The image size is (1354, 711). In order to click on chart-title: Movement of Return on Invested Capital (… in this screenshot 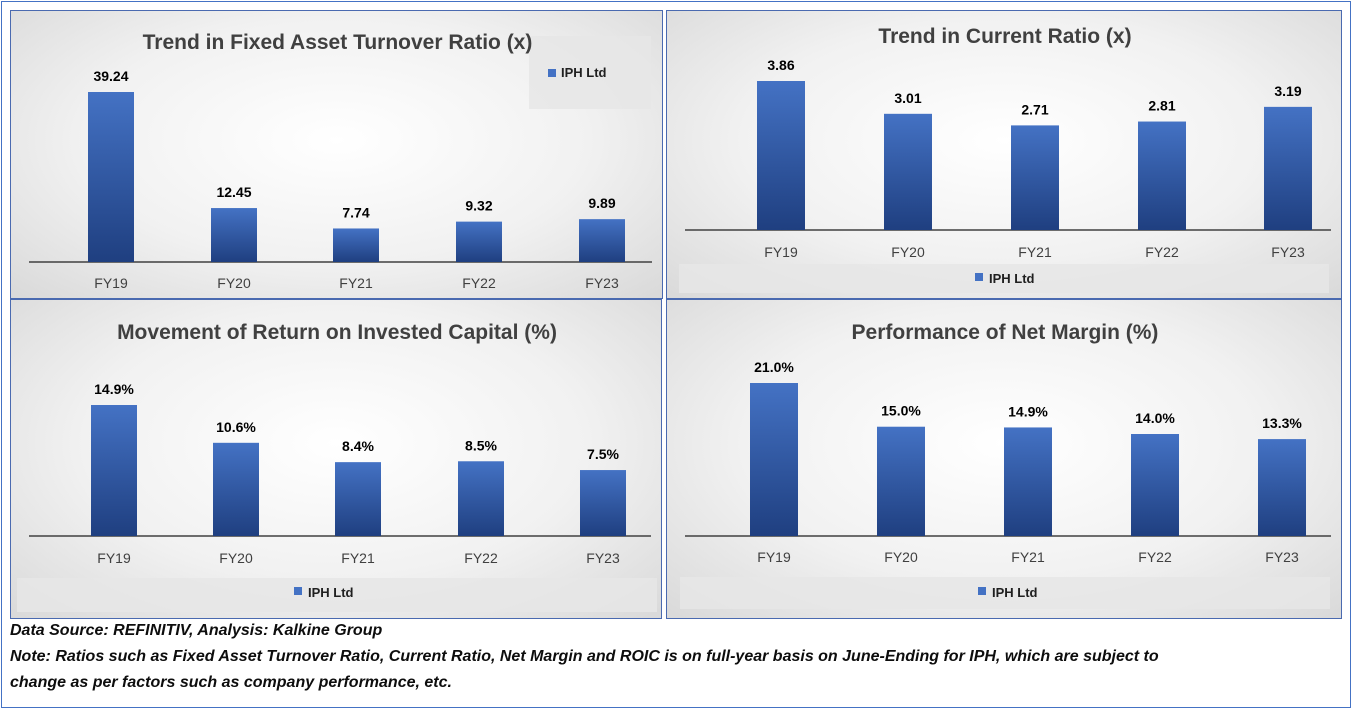, I will do `click(337, 332)`.